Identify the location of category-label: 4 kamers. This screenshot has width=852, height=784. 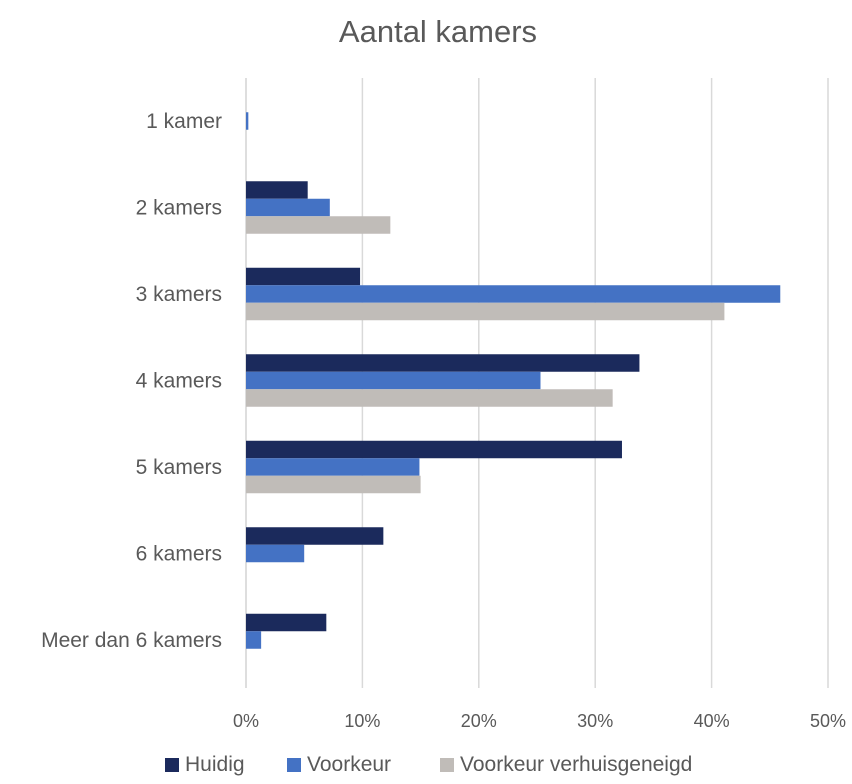
(179, 381).